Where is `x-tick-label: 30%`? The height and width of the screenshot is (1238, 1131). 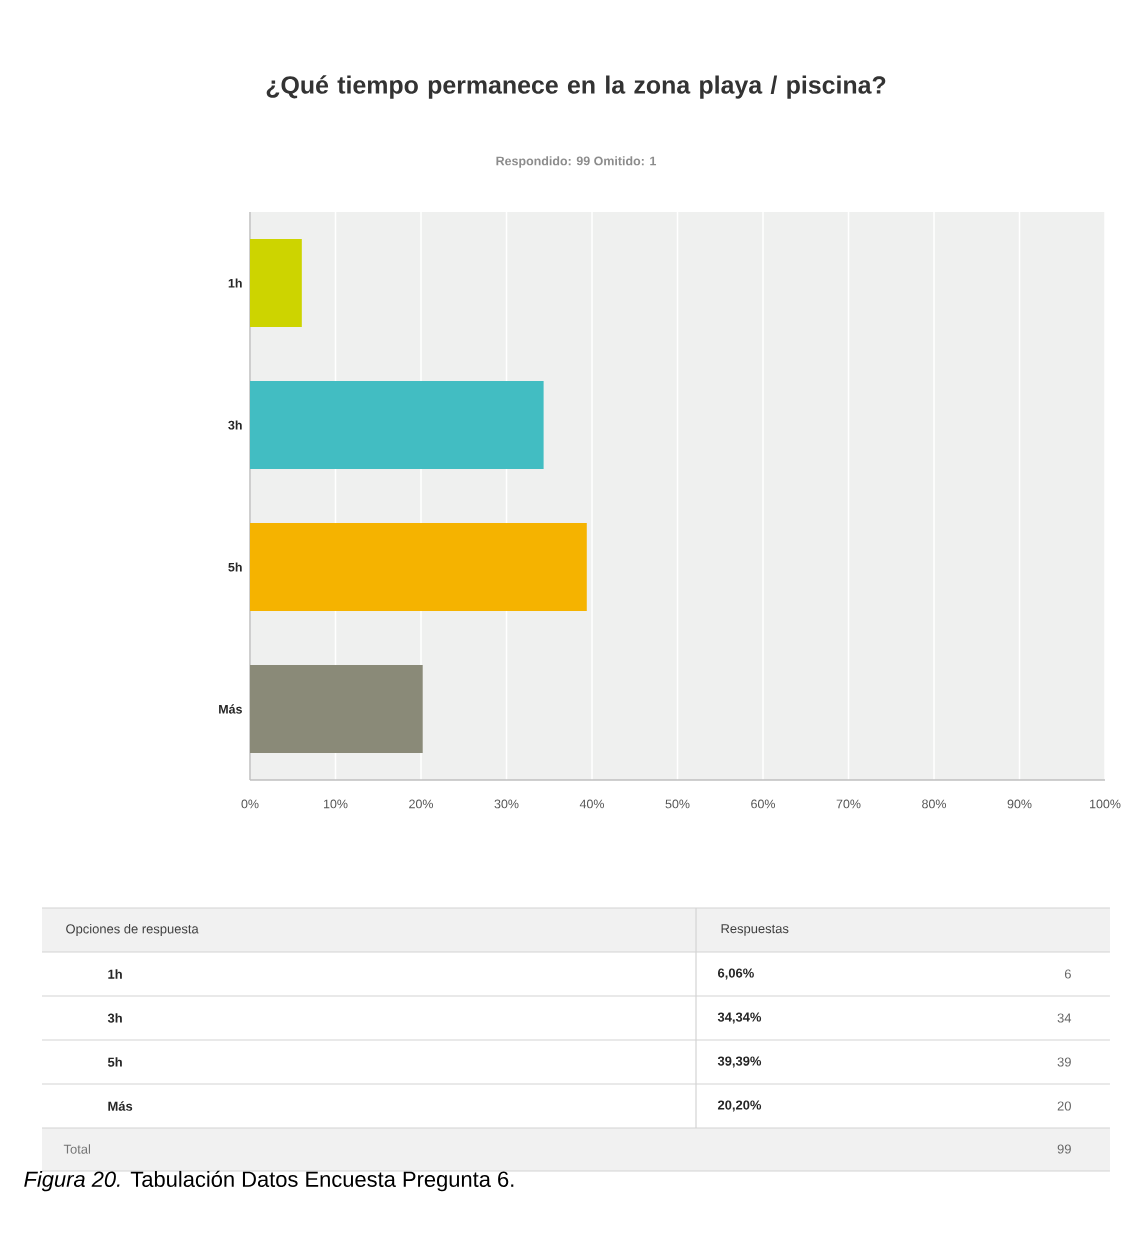
x-tick-label: 30% is located at coordinates (506, 804).